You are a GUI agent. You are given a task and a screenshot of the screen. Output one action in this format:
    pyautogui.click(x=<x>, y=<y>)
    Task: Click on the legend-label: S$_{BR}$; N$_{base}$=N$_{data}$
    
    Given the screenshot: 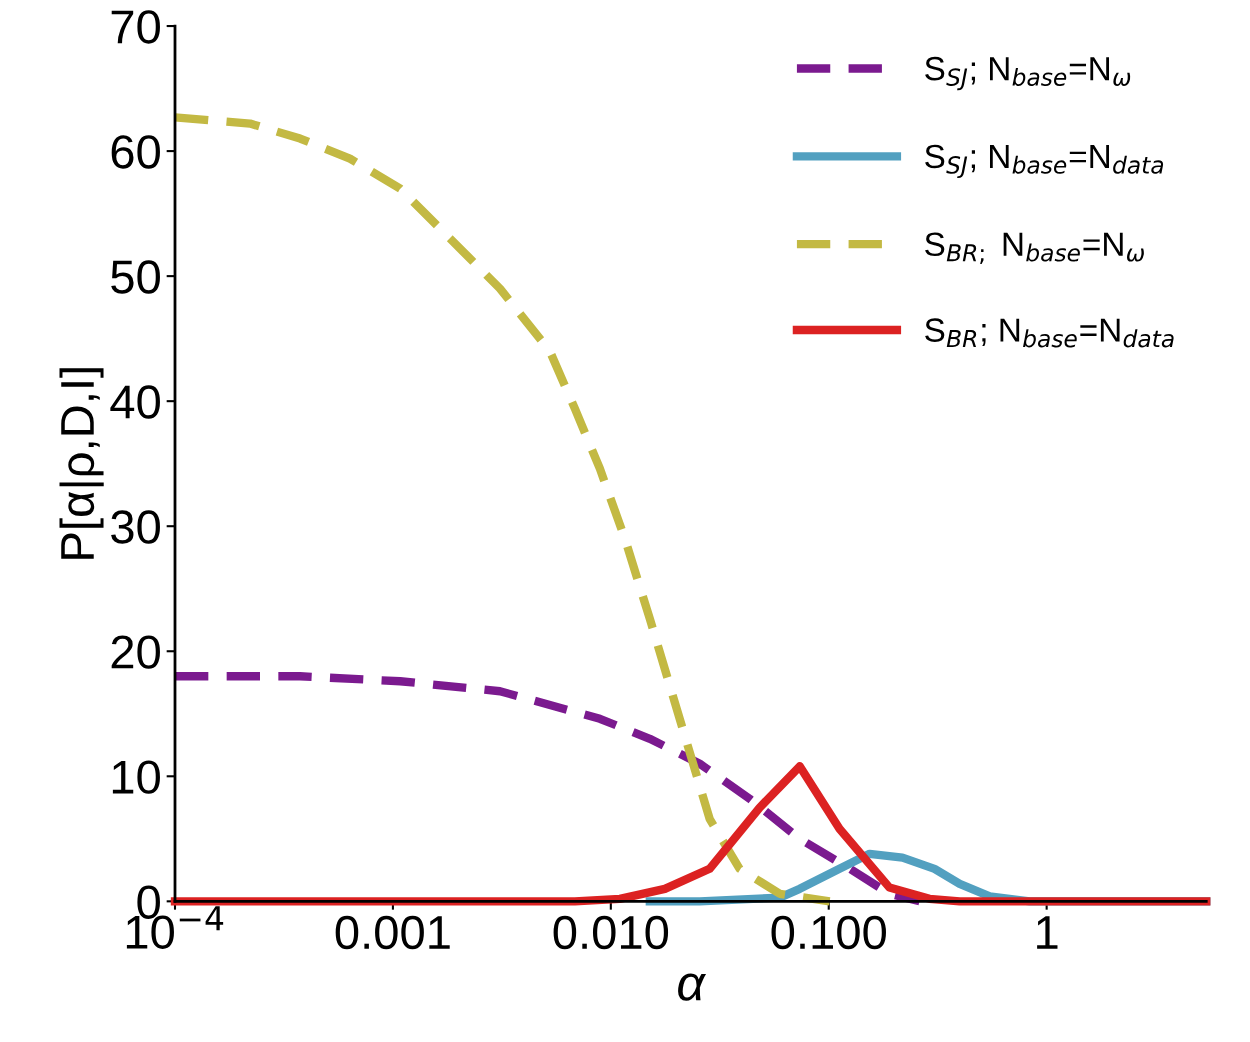 What is the action you would take?
    pyautogui.click(x=1049, y=333)
    